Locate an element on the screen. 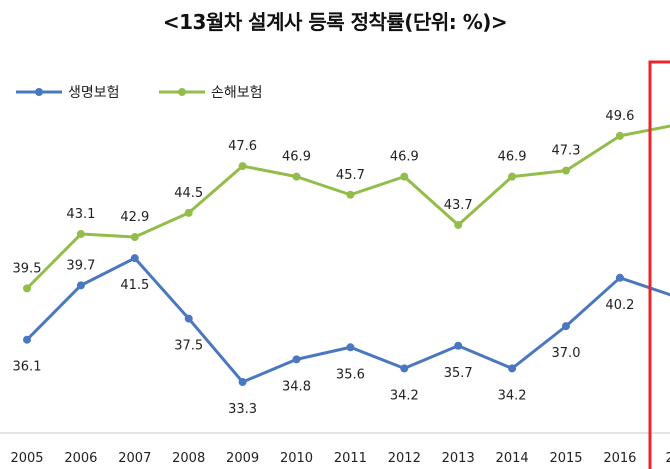 The height and width of the screenshot is (469, 670). data-label: 37.0 is located at coordinates (566, 353).